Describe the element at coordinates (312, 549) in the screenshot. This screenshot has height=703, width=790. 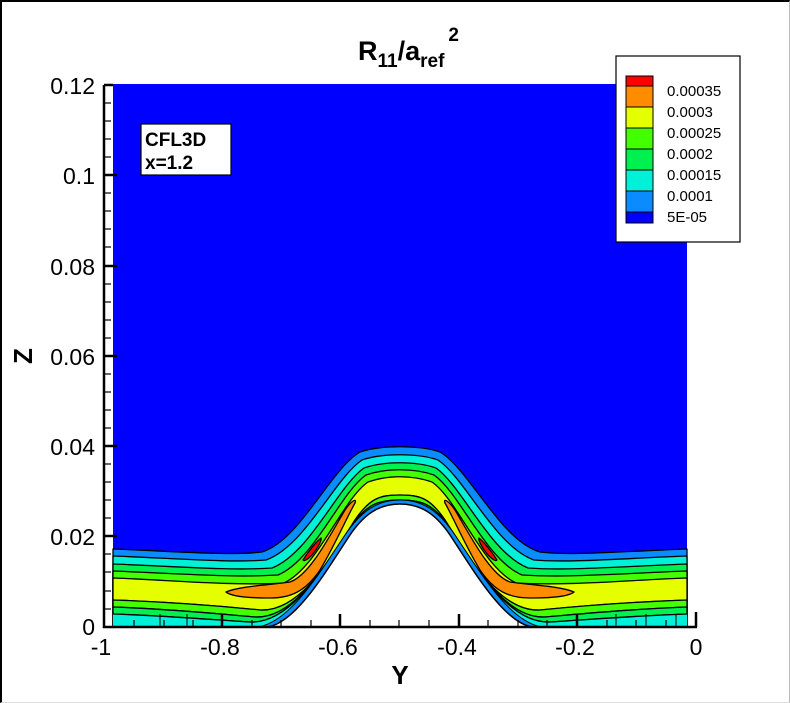
I see `band-3-5e-04-left` at that location.